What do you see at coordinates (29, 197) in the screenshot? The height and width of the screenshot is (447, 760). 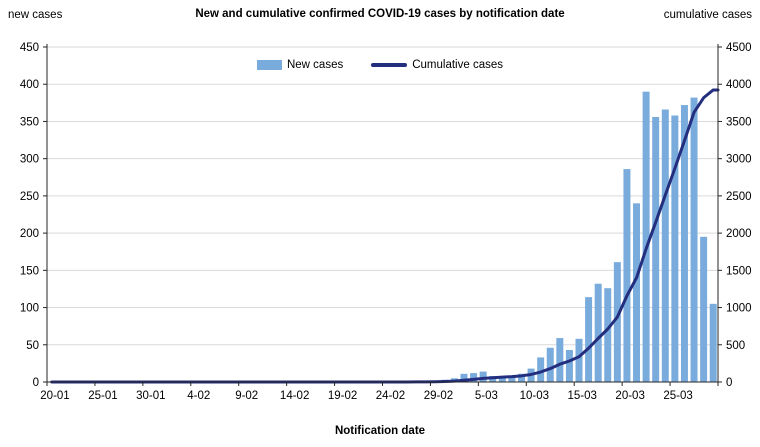 I see `left-axis-tick-label: 250` at bounding box center [29, 197].